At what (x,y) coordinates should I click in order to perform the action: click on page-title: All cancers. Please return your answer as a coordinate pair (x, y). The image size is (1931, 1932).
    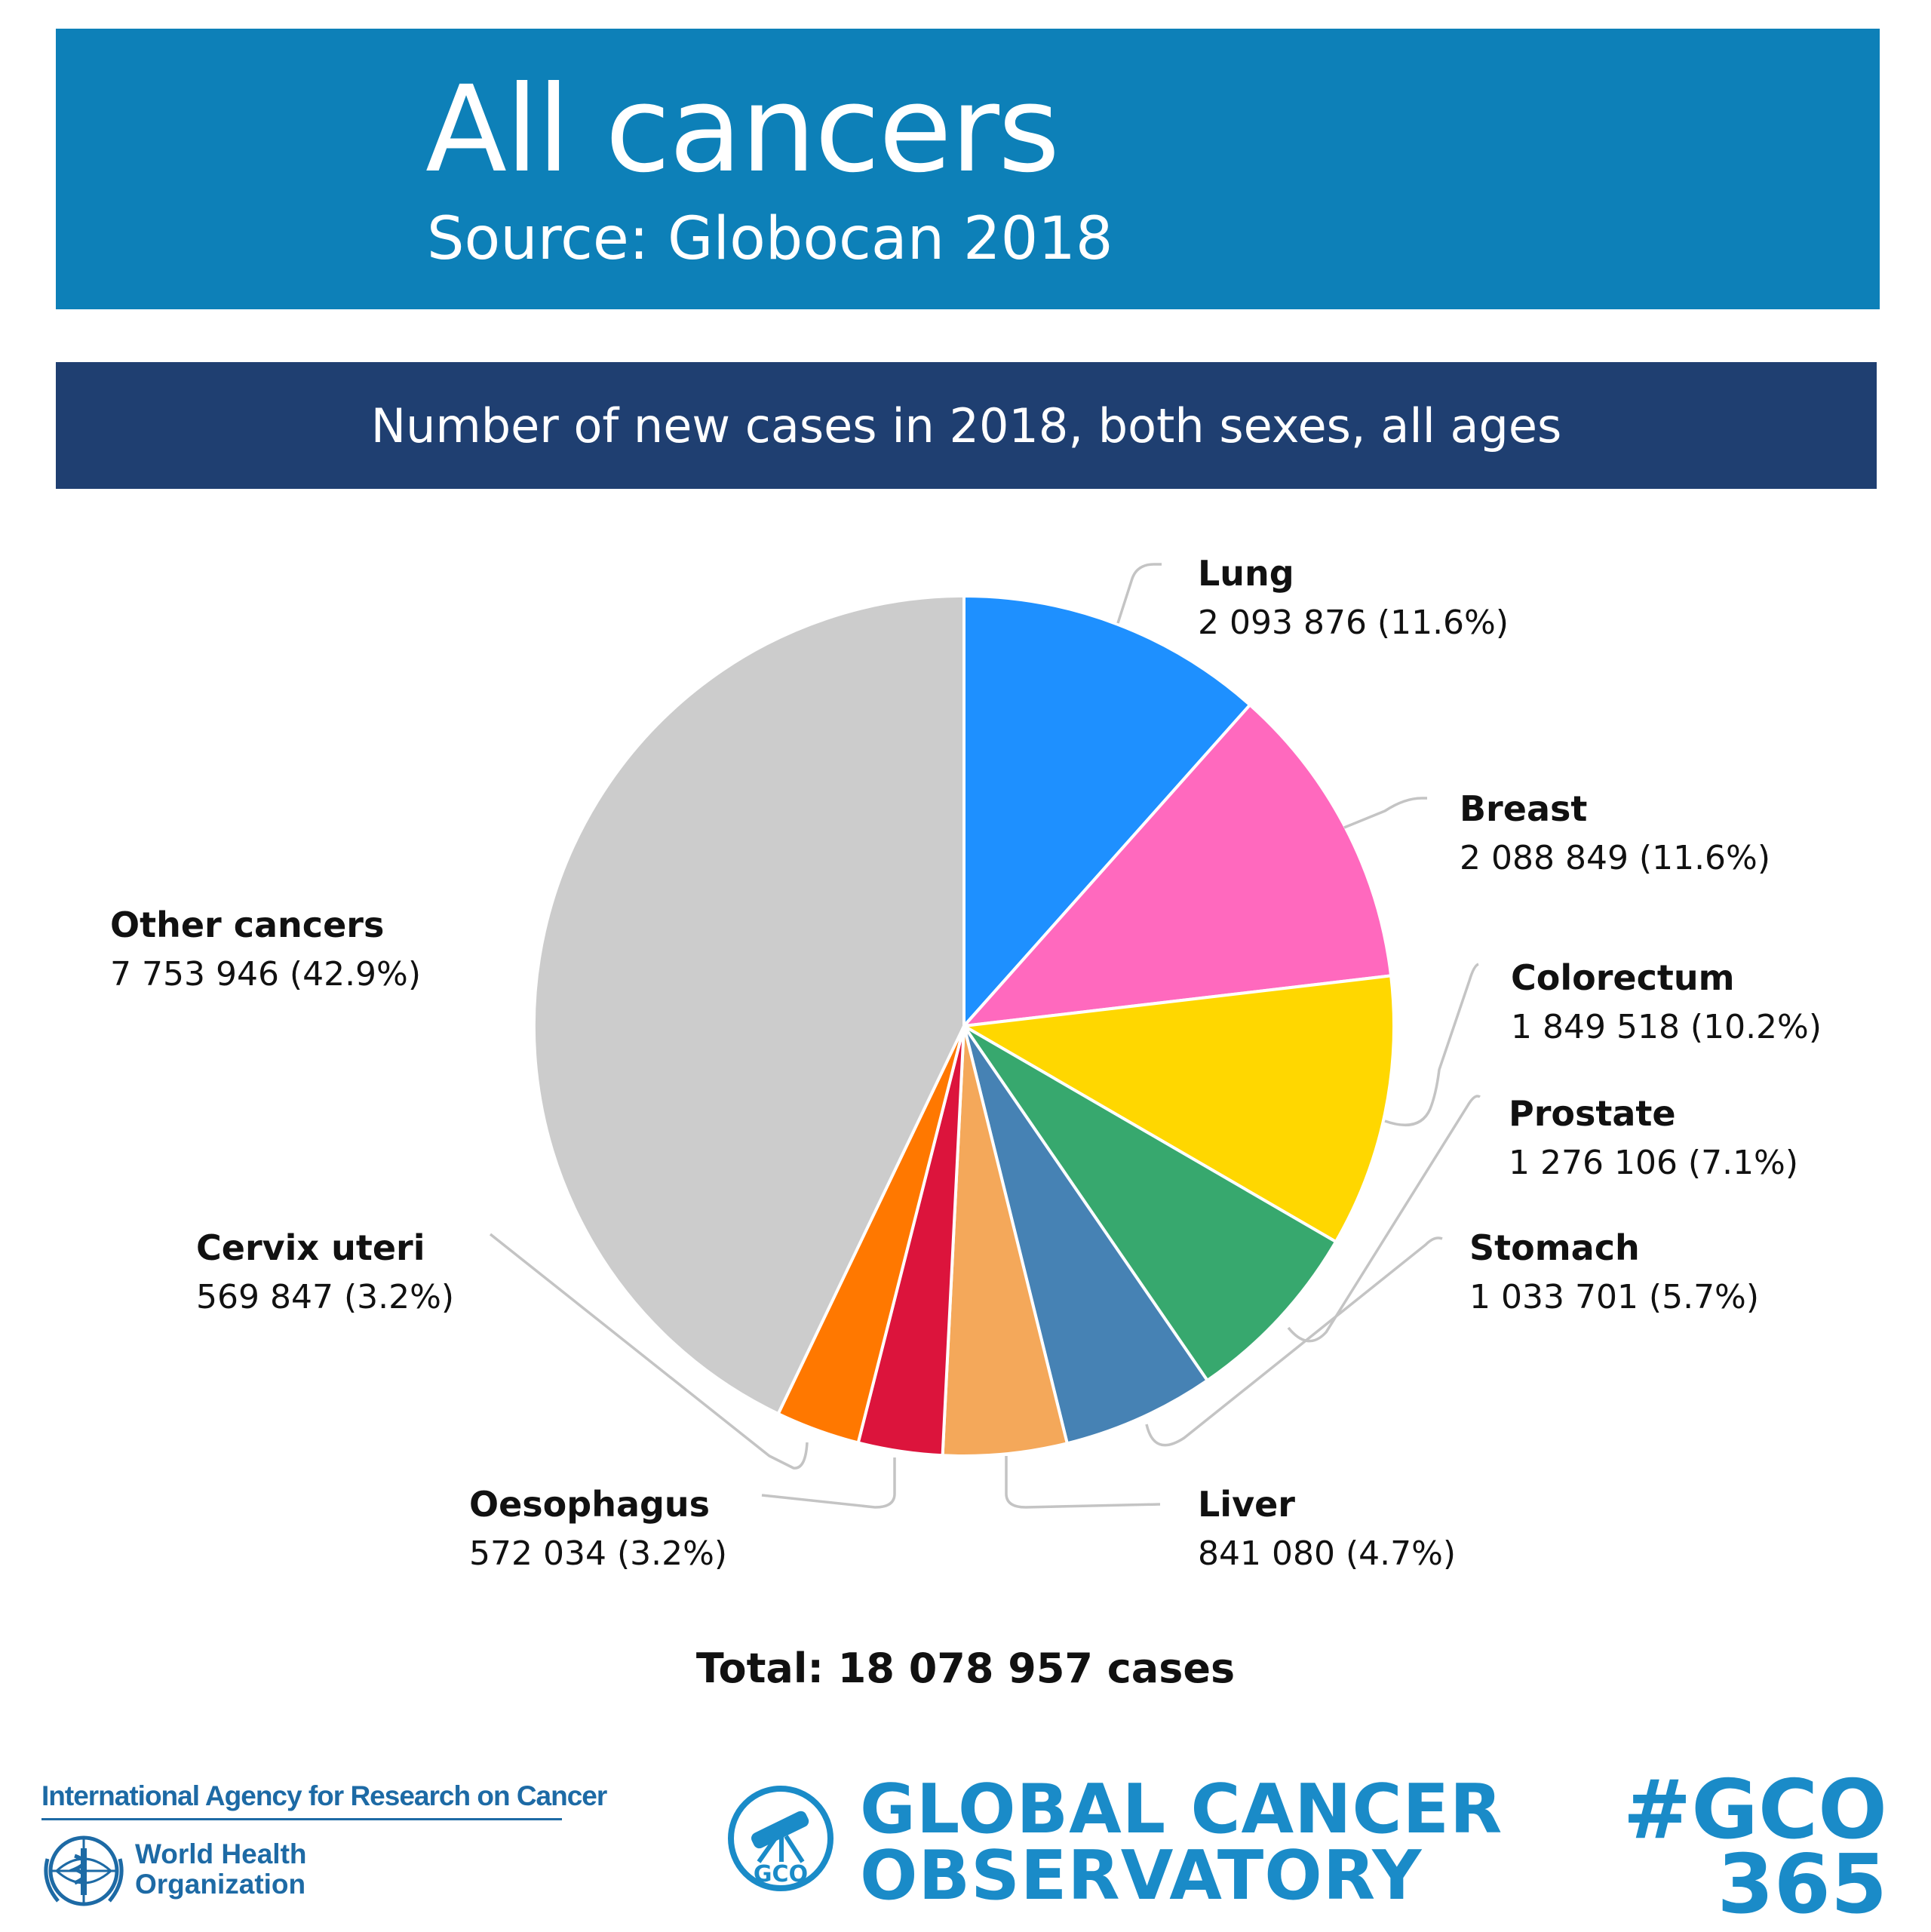
    Looking at the image, I should click on (742, 129).